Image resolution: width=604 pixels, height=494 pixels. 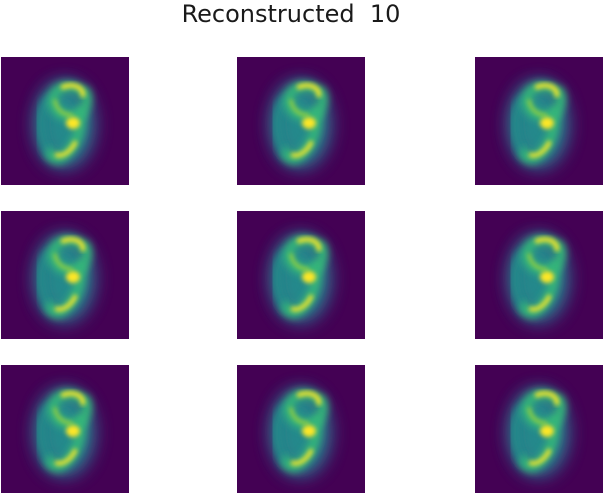 What do you see at coordinates (291, 14) in the screenshot?
I see `figure-title: Reconstructed 10` at bounding box center [291, 14].